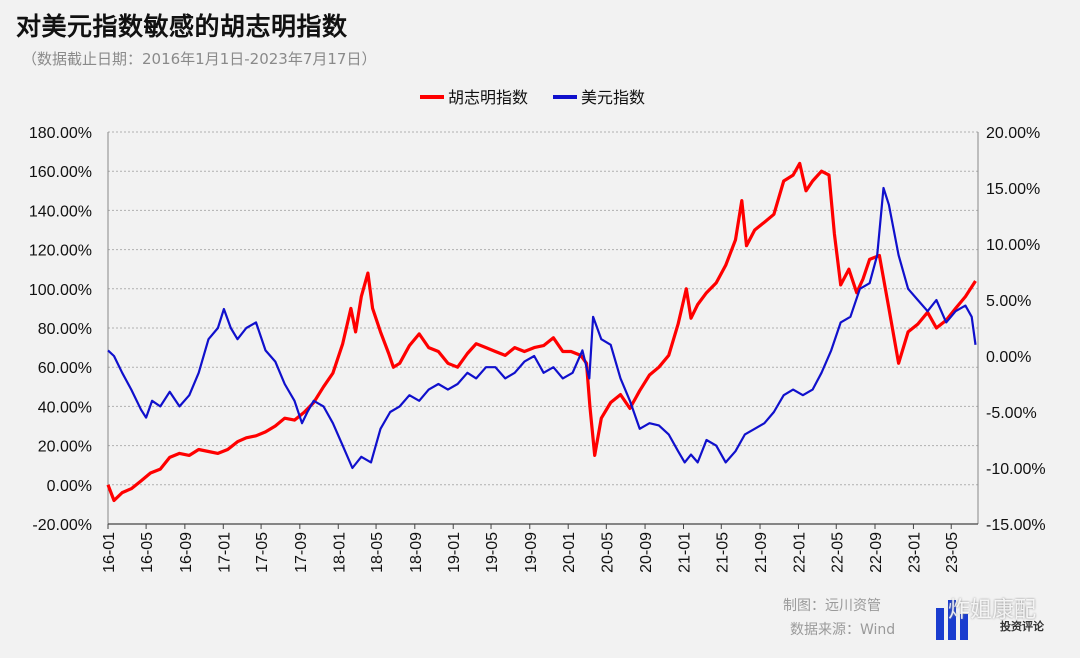 The height and width of the screenshot is (658, 1080). I want to click on chart-title: 对美元指数敏感的胡志明指数, so click(182, 26).